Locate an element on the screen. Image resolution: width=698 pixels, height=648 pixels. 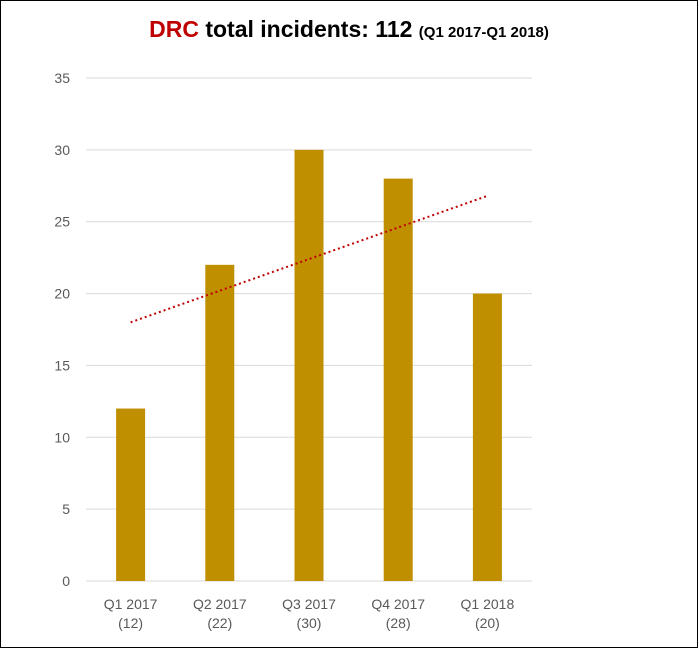
trendline-group is located at coordinates (309, 259).